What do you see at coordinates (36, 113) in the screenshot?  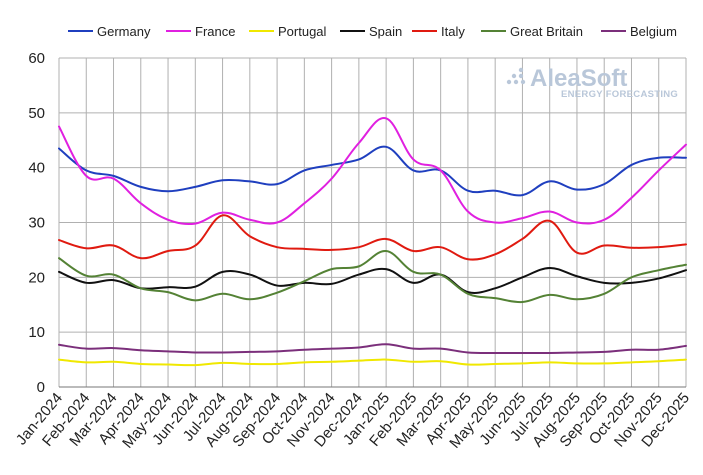 I see `y-tick-label: 50` at bounding box center [36, 113].